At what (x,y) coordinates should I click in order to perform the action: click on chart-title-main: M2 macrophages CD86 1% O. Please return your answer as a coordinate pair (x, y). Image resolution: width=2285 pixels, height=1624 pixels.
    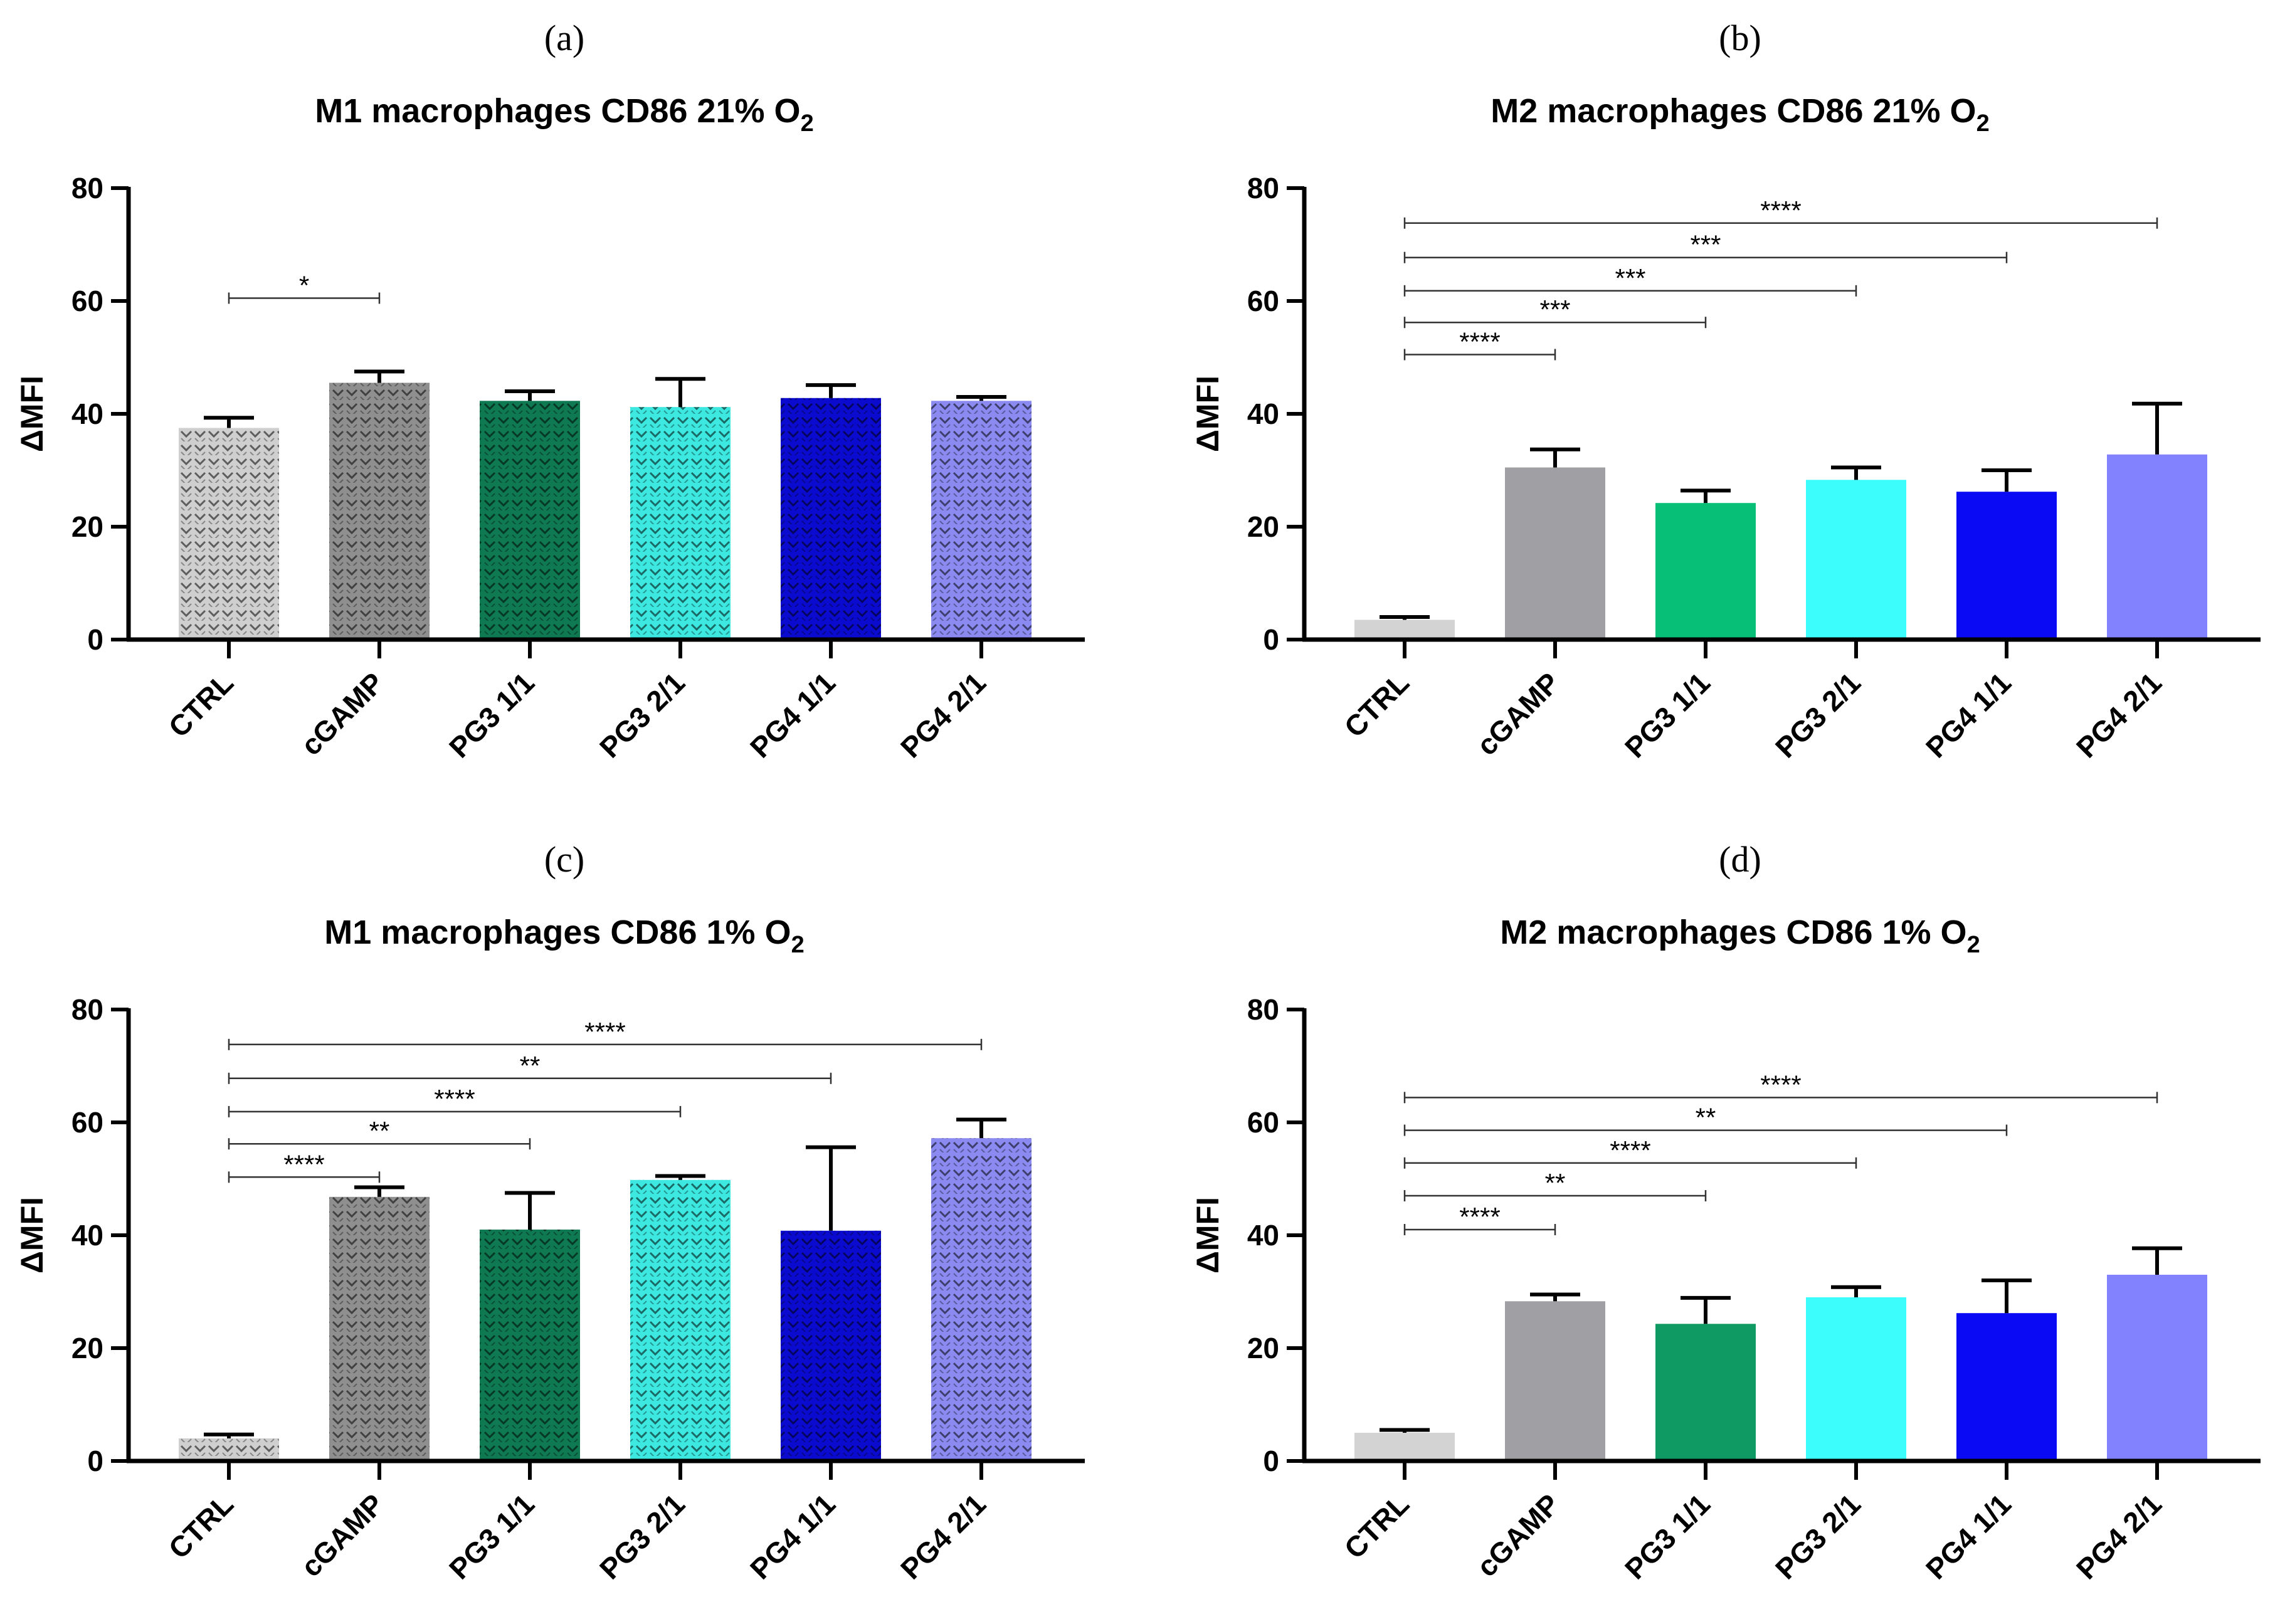
    Looking at the image, I should click on (1733, 933).